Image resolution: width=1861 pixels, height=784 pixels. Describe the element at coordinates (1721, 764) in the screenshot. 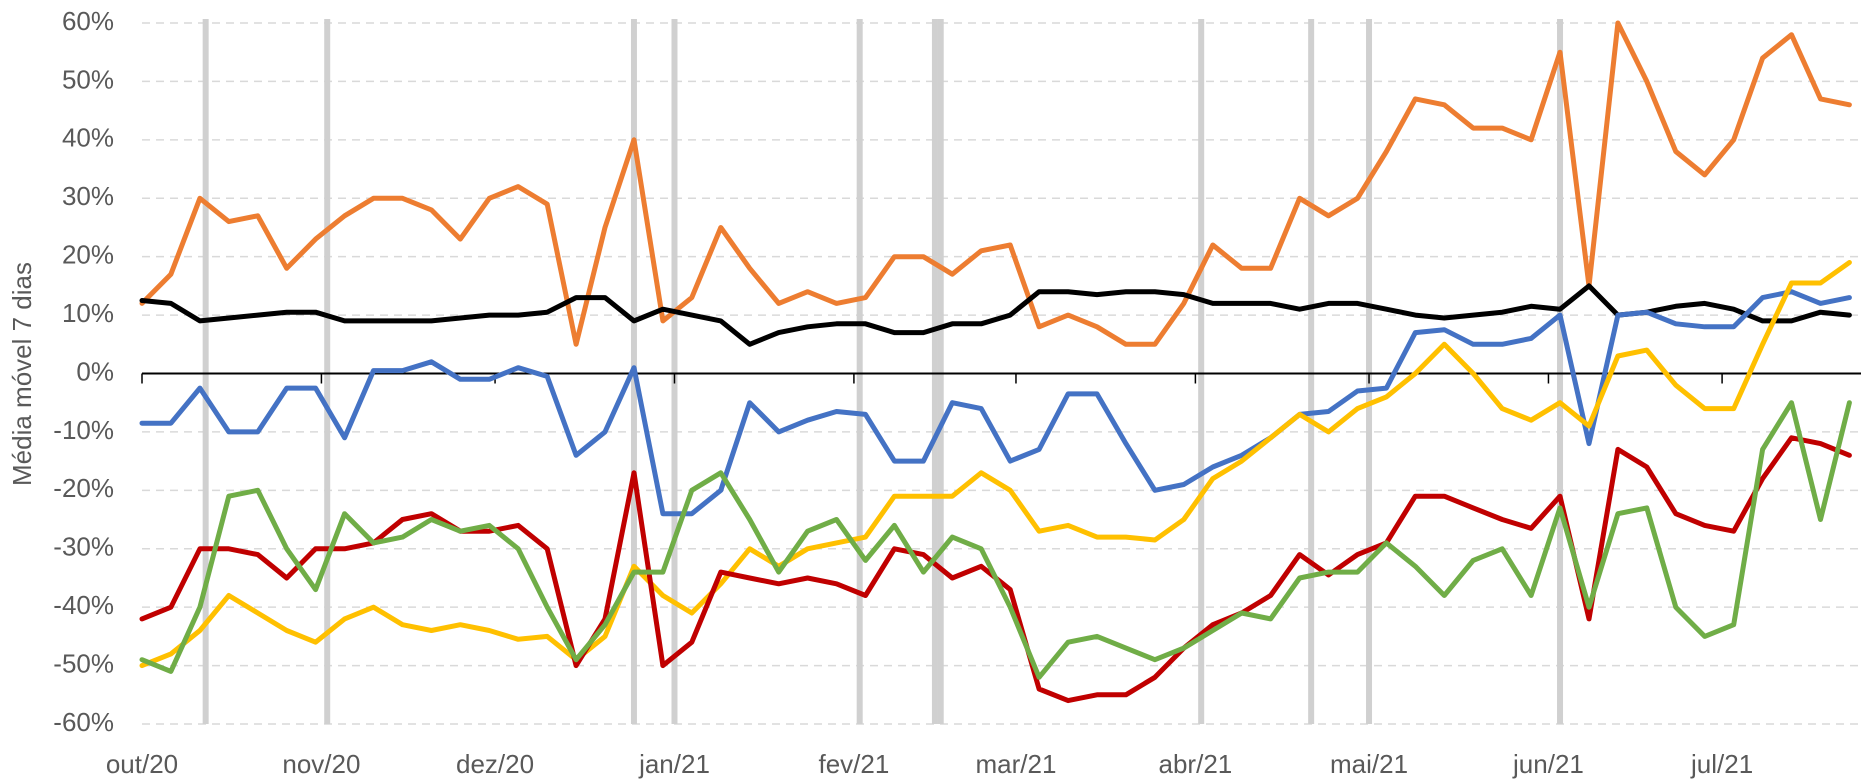

I see `x-tick-label: jul/21` at that location.